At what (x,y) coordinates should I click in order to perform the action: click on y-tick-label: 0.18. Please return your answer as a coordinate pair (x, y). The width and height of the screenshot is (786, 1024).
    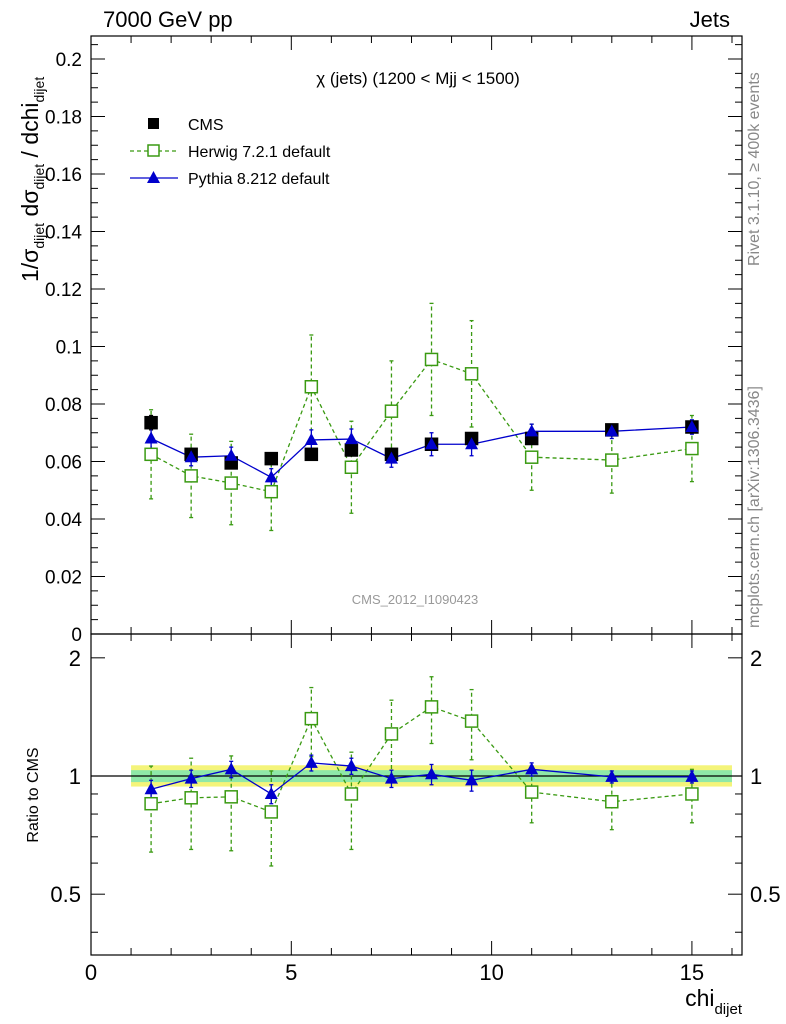
    Looking at the image, I should click on (63, 118).